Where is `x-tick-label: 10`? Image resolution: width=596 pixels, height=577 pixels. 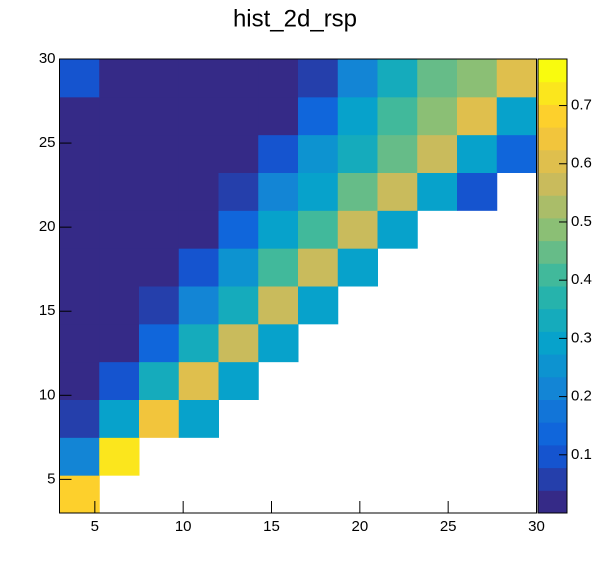
x-tick-label: 10 is located at coordinates (183, 526).